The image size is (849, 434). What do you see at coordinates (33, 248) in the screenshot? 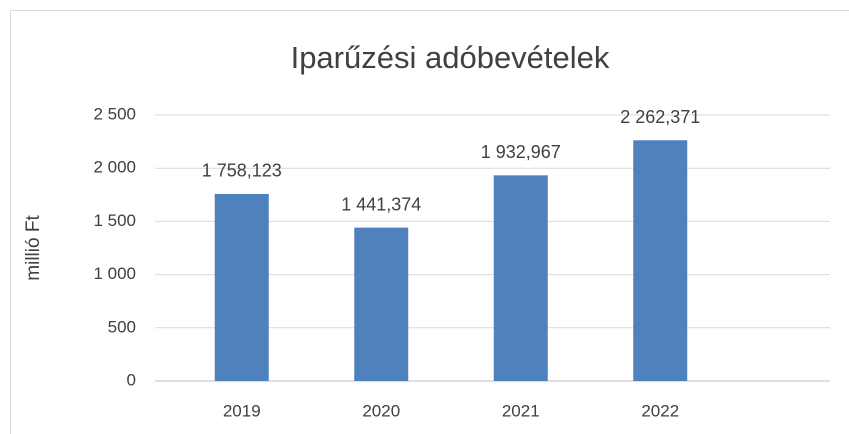
I see `y-axis-label: millió Ft` at bounding box center [33, 248].